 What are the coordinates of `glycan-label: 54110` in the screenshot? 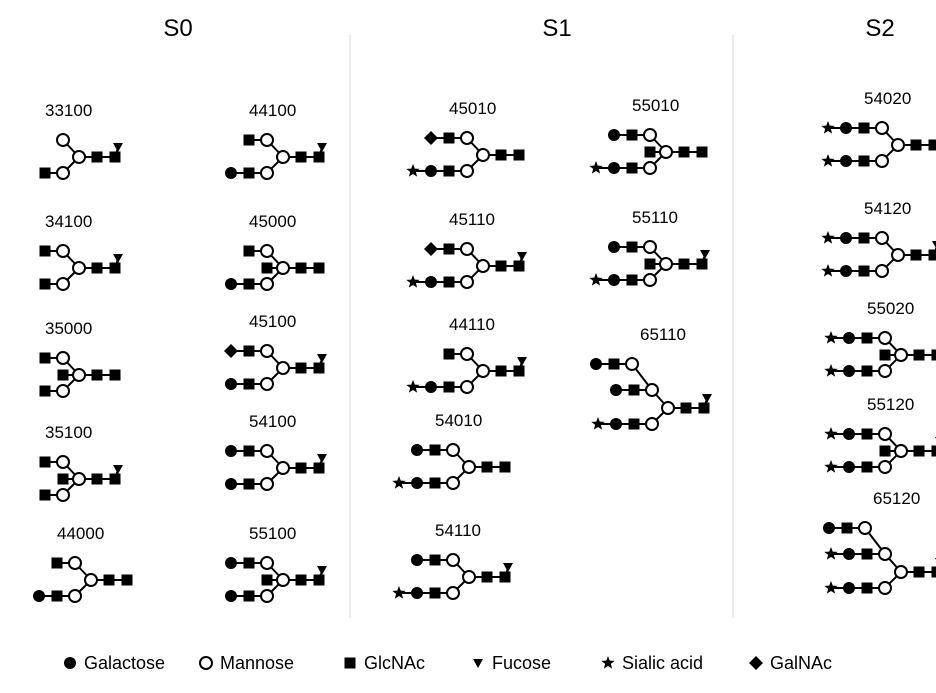 It's located at (458, 530).